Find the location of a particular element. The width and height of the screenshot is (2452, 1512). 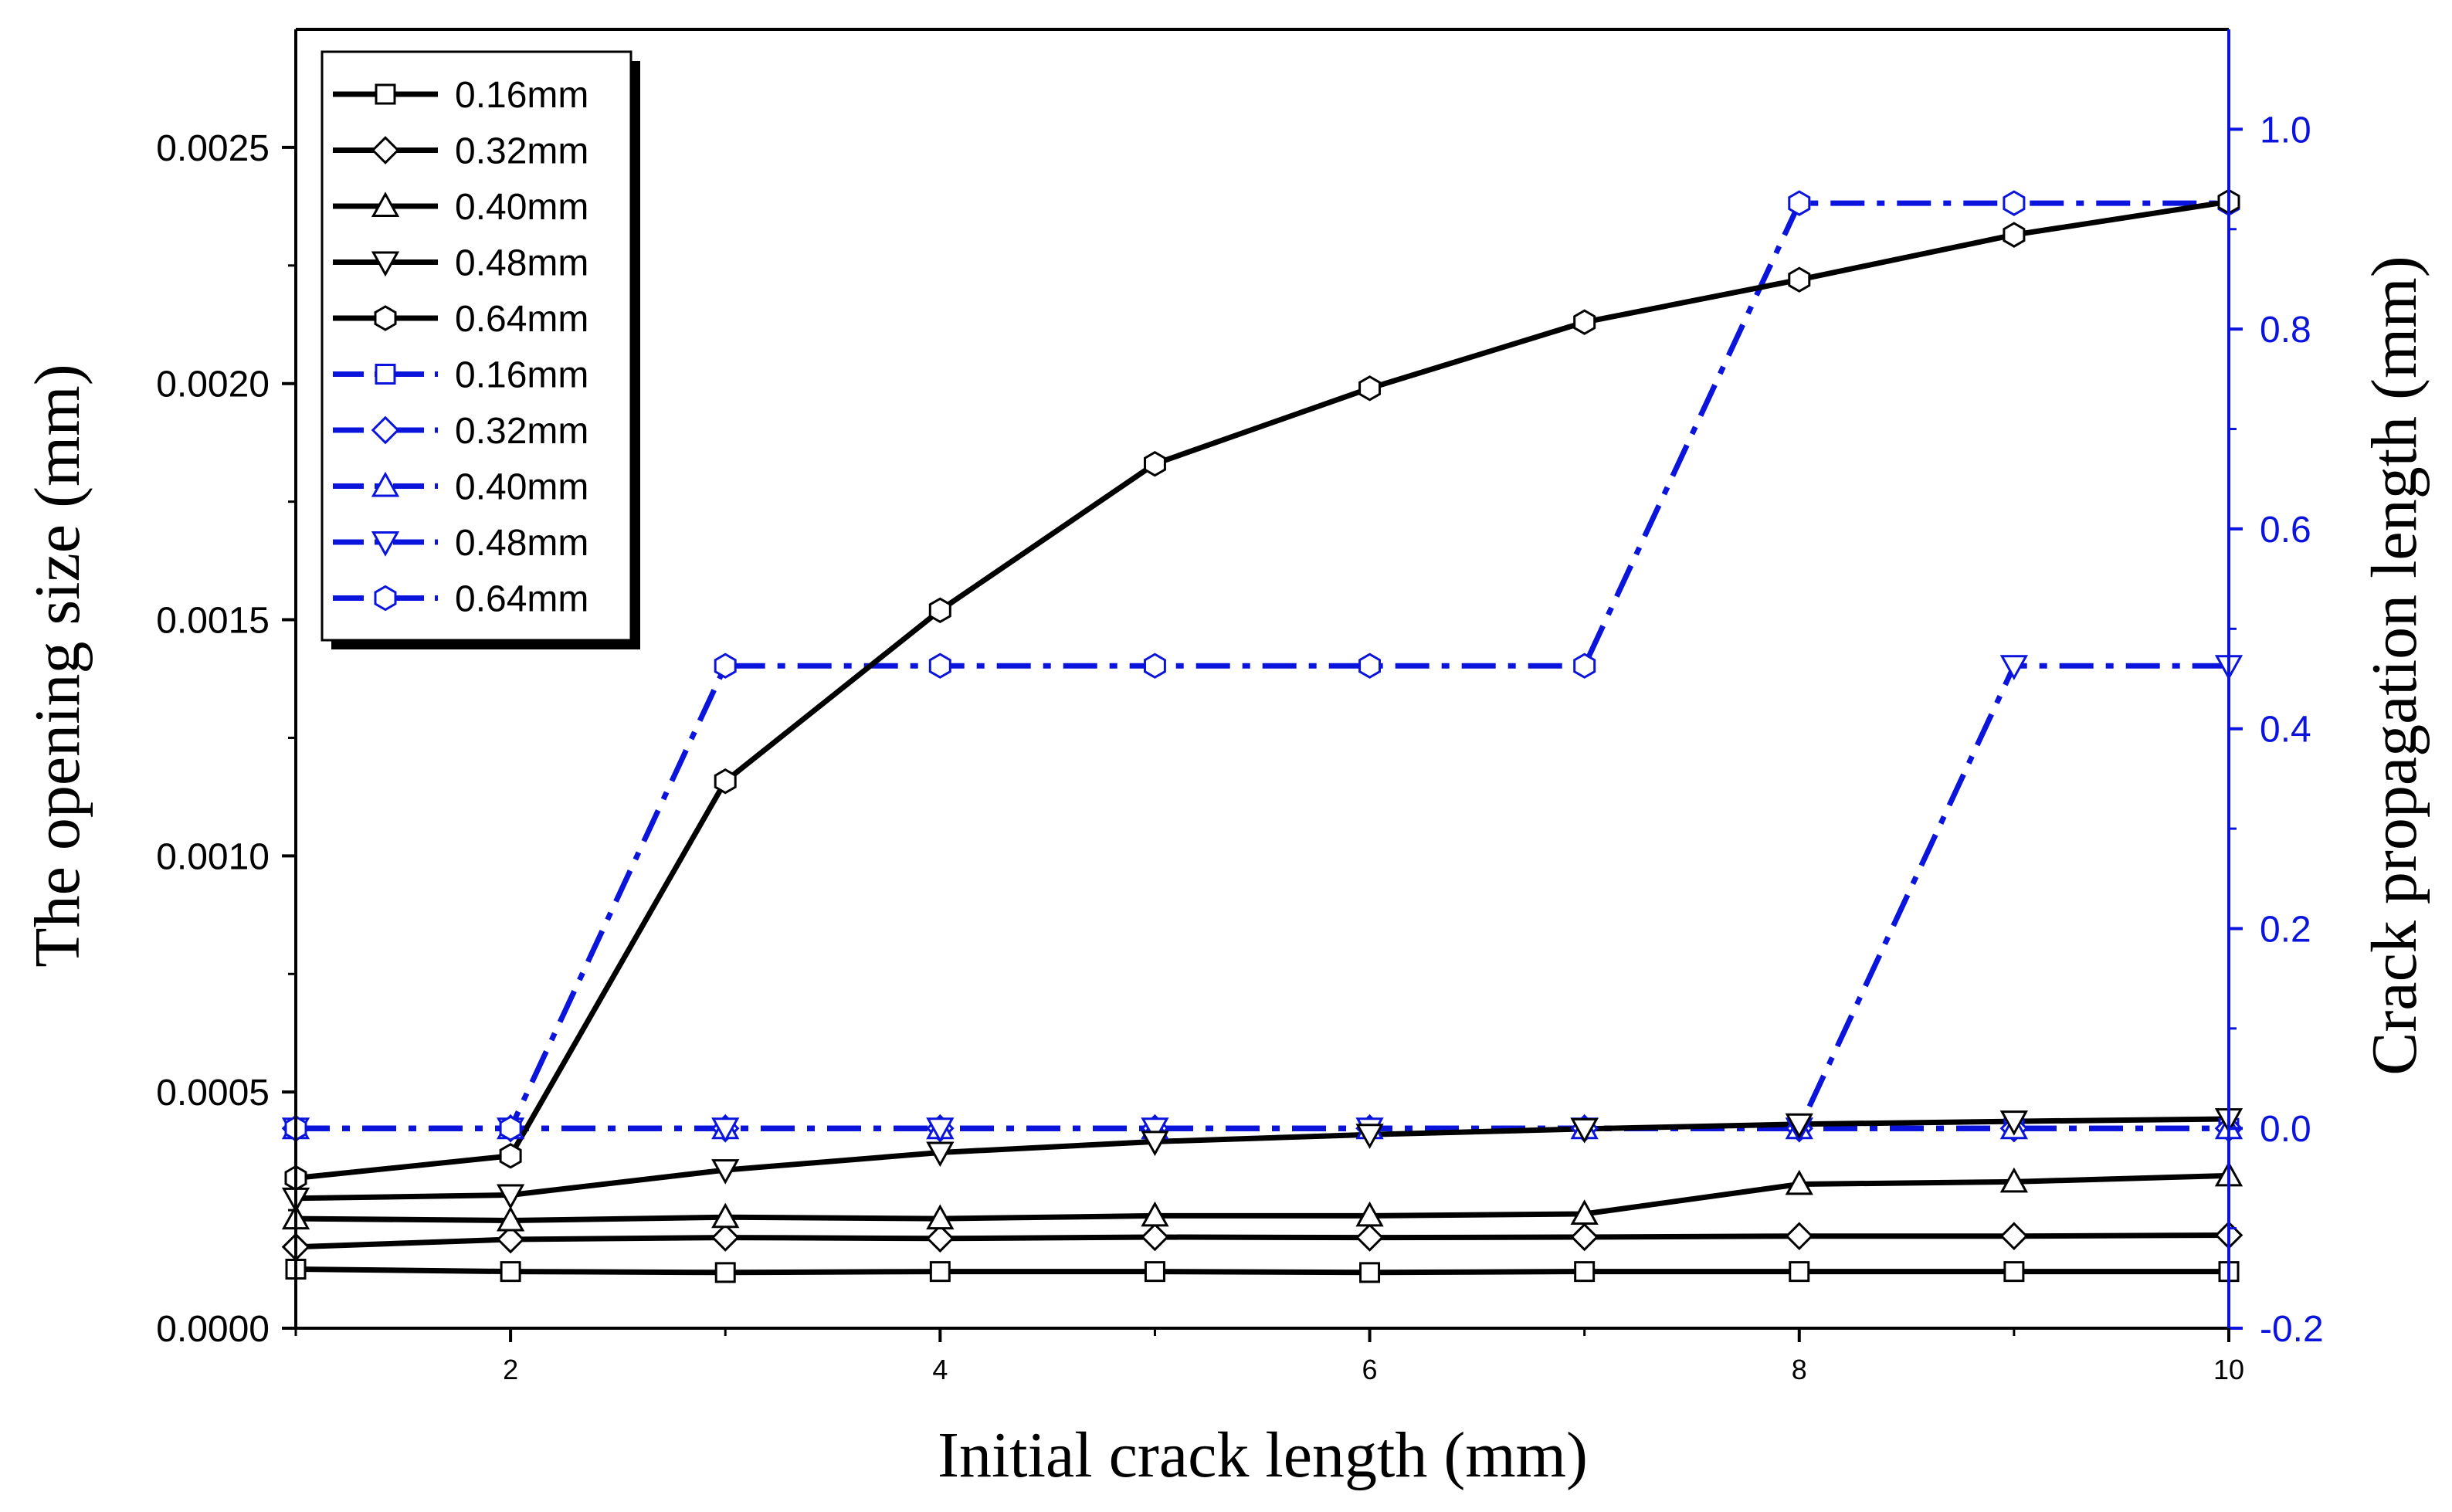

y-tick-label: 0.0020 is located at coordinates (213, 384).